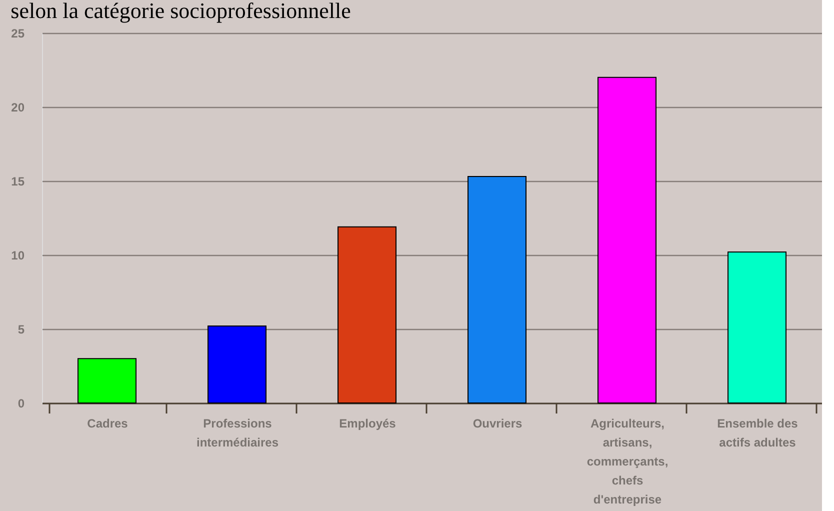 The height and width of the screenshot is (511, 834). Describe the element at coordinates (18, 107) in the screenshot. I see `y-tick-label: 20` at that location.